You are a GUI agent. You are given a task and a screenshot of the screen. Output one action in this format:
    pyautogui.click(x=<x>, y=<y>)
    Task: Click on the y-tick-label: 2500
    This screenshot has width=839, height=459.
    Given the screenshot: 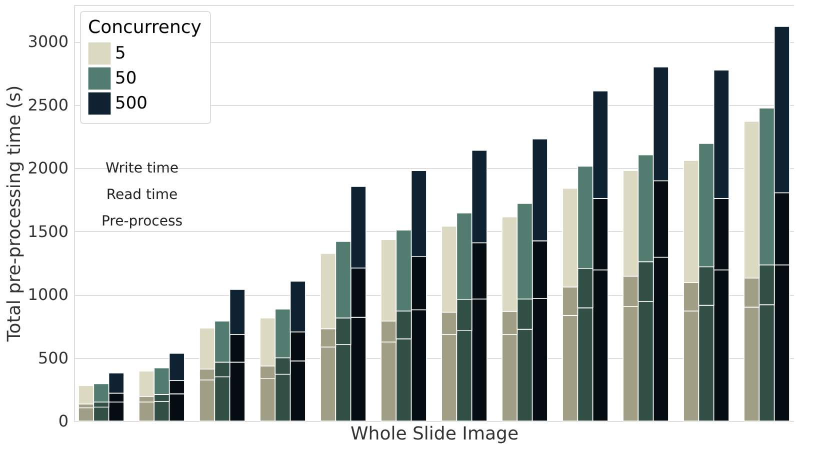 What is the action you would take?
    pyautogui.click(x=48, y=104)
    